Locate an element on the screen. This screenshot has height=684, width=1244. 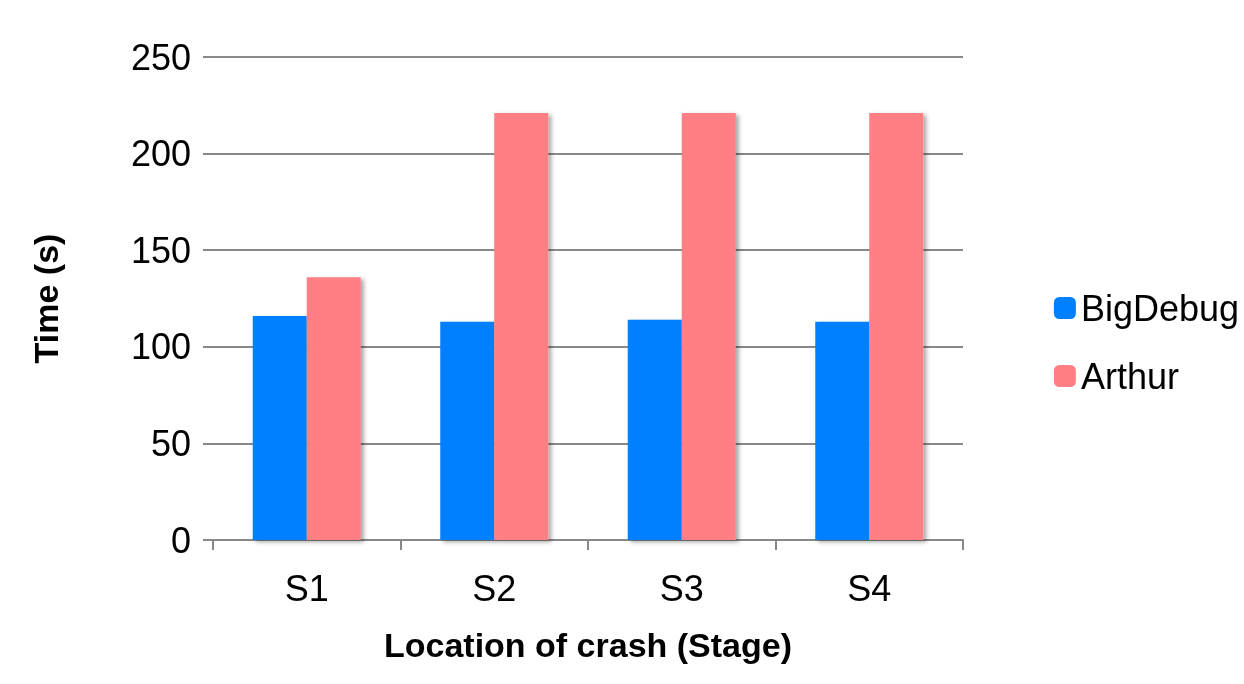
x-tick-label: S1 is located at coordinates (306, 588).